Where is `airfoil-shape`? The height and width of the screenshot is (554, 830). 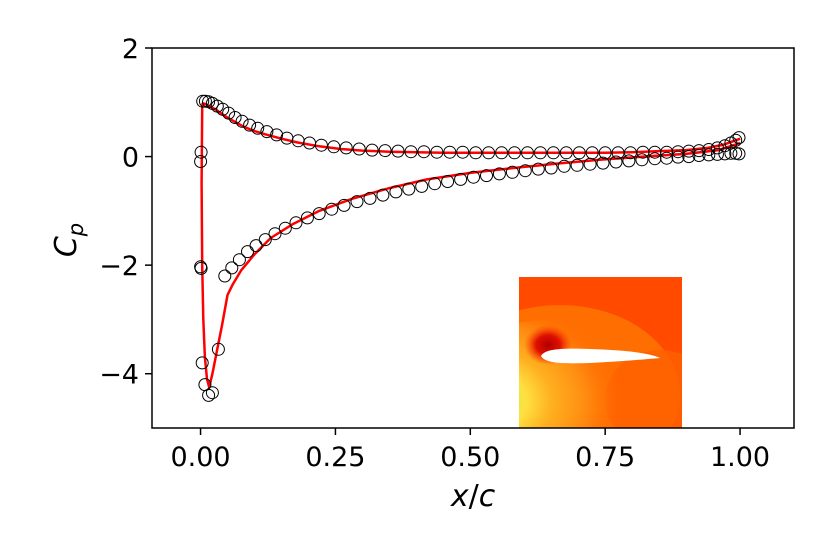 airfoil-shape is located at coordinates (600, 356).